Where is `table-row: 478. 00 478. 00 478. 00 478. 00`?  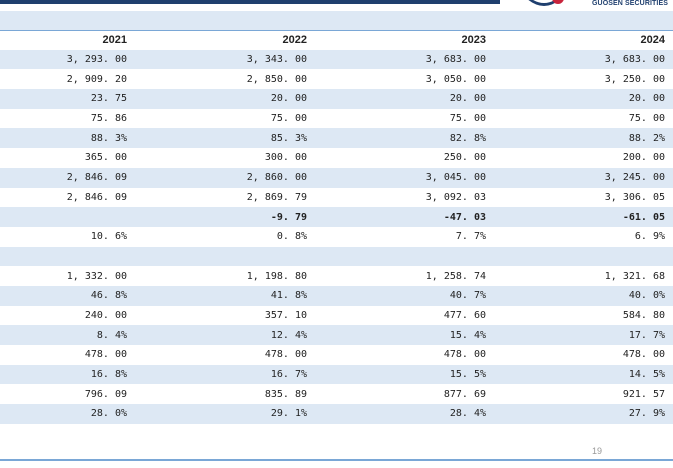
table-row: 478. 00 478. 00 478. 00 478. 00 is located at coordinates (336, 355).